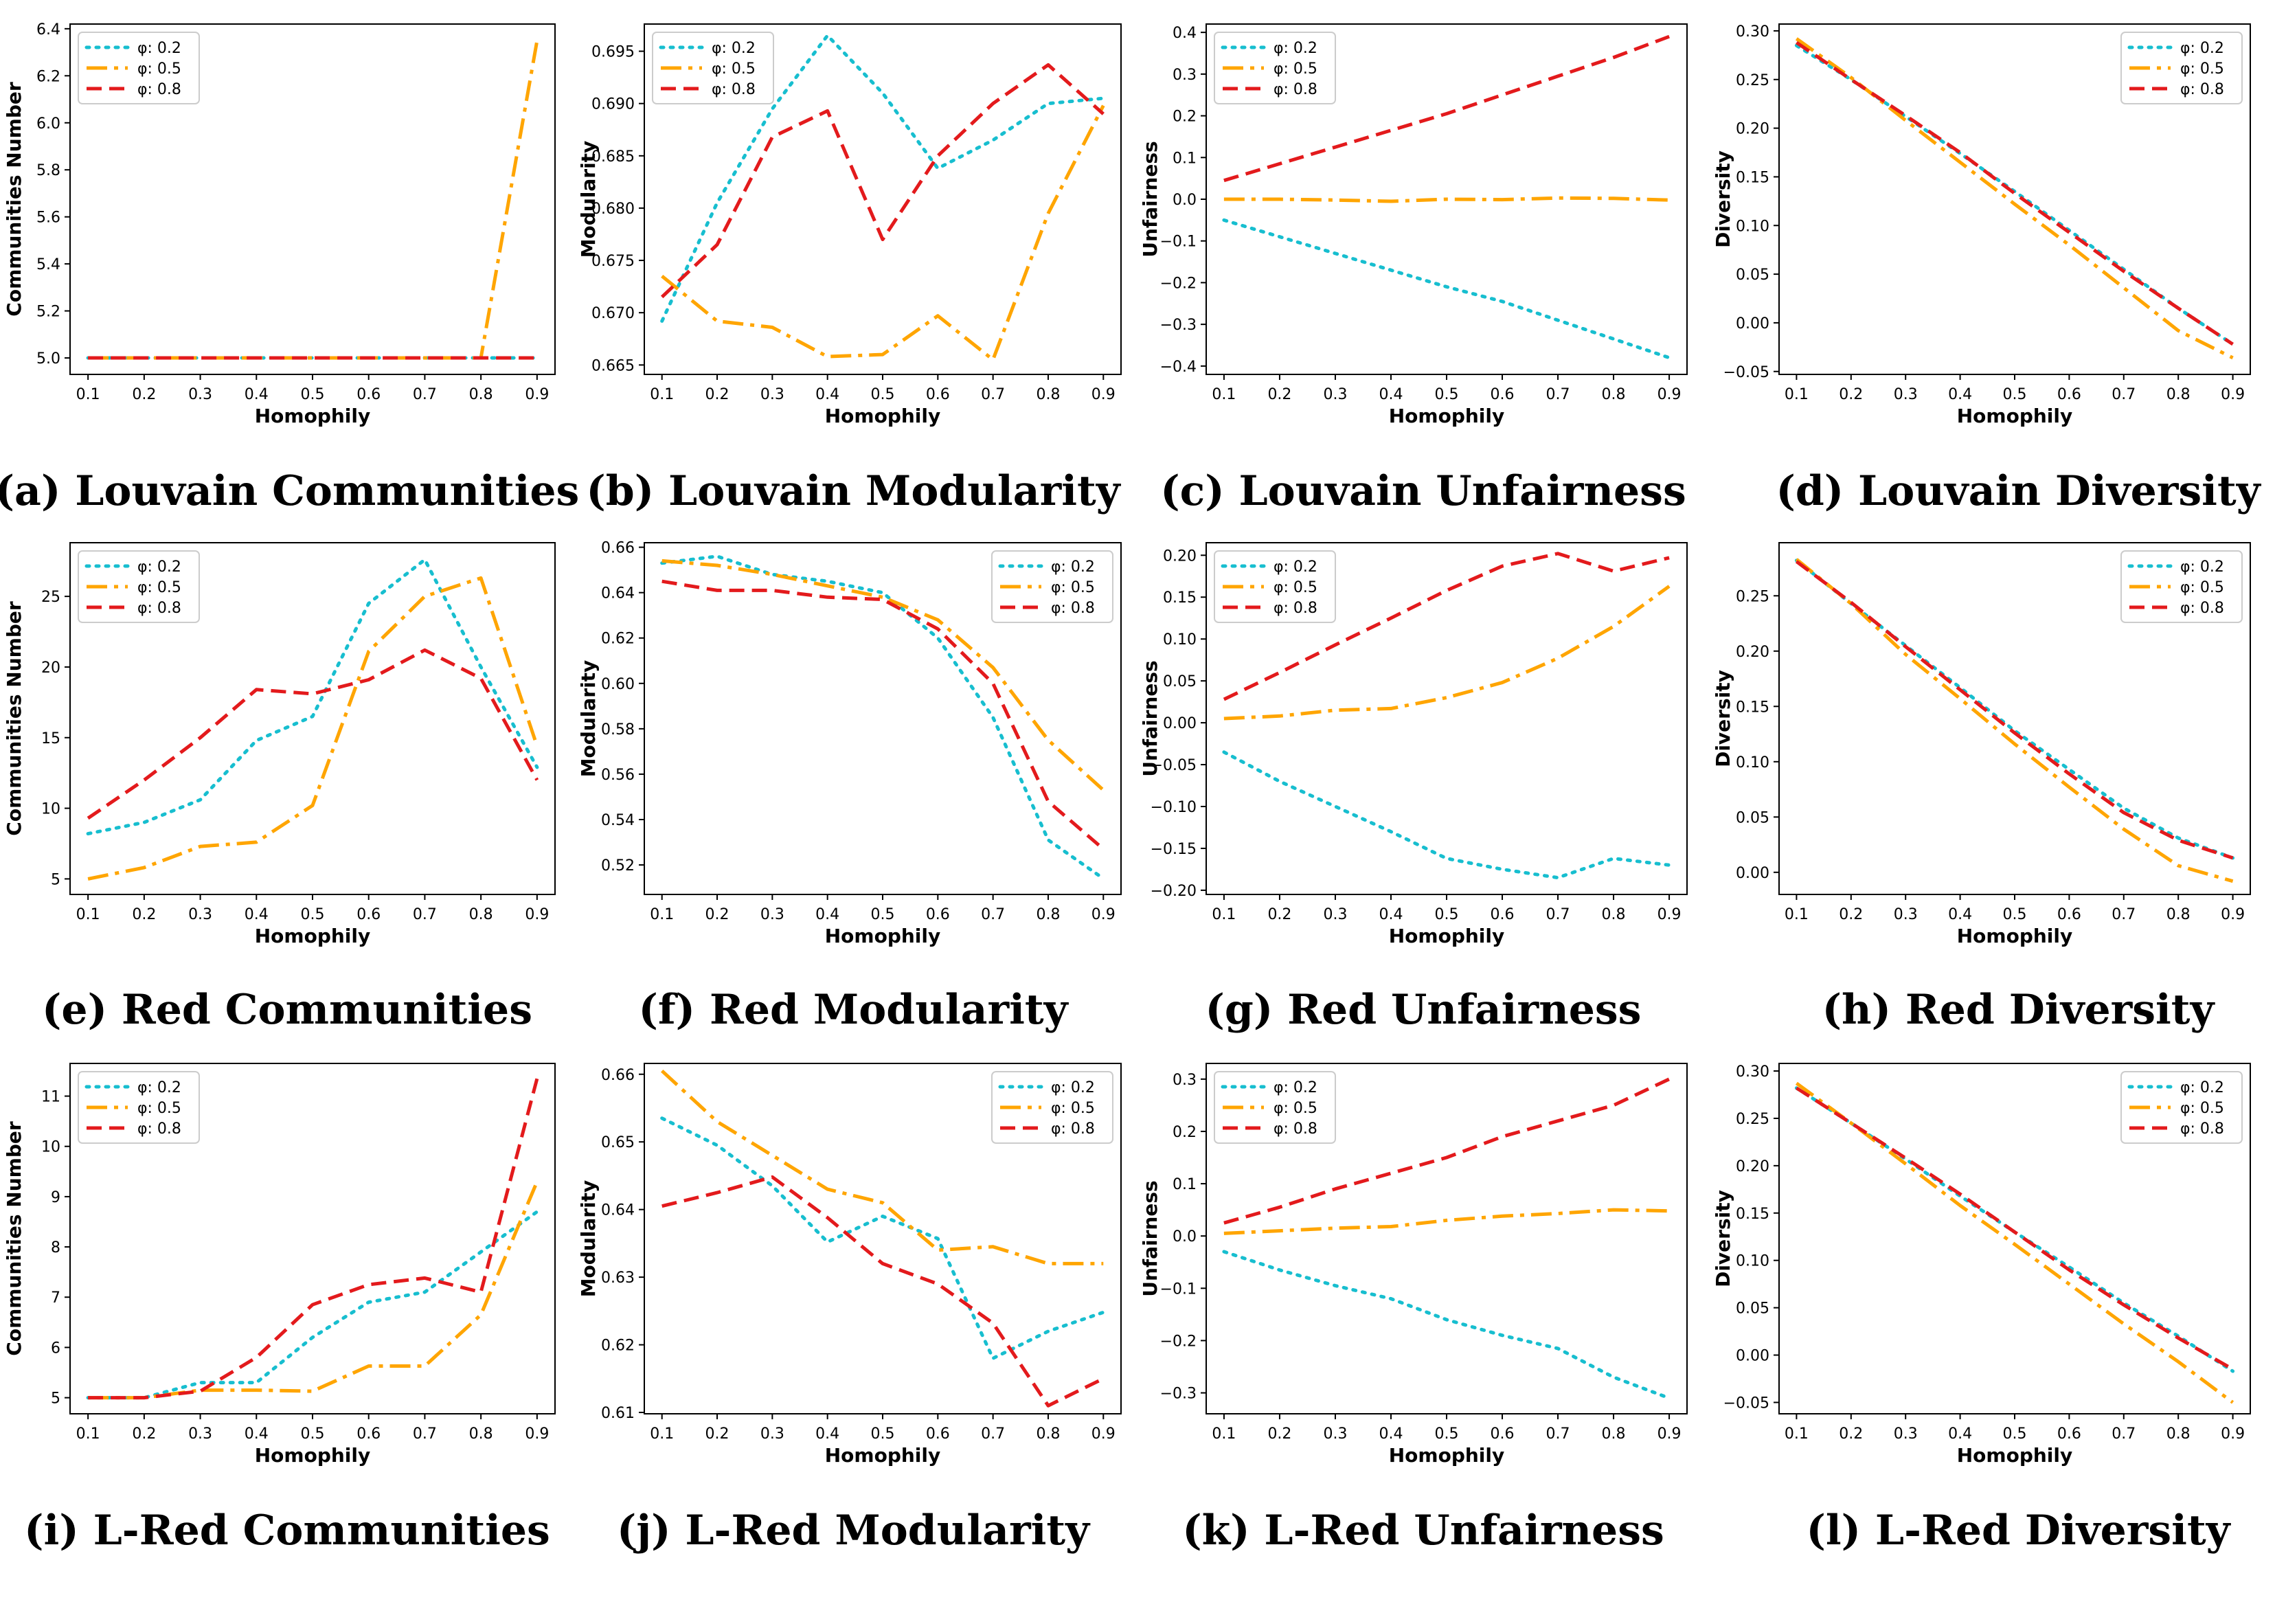  What do you see at coordinates (55, 1247) in the screenshot?
I see `y-tick-label: 8` at bounding box center [55, 1247].